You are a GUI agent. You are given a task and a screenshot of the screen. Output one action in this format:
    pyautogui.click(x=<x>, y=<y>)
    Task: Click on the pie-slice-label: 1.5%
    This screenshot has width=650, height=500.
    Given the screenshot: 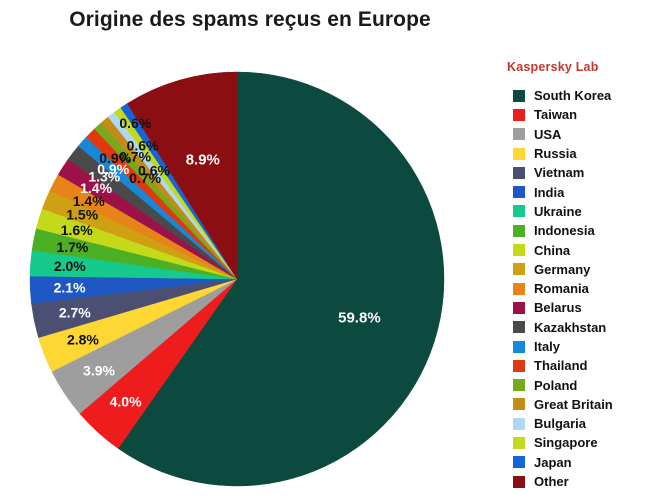 What is the action you would take?
    pyautogui.click(x=82, y=215)
    